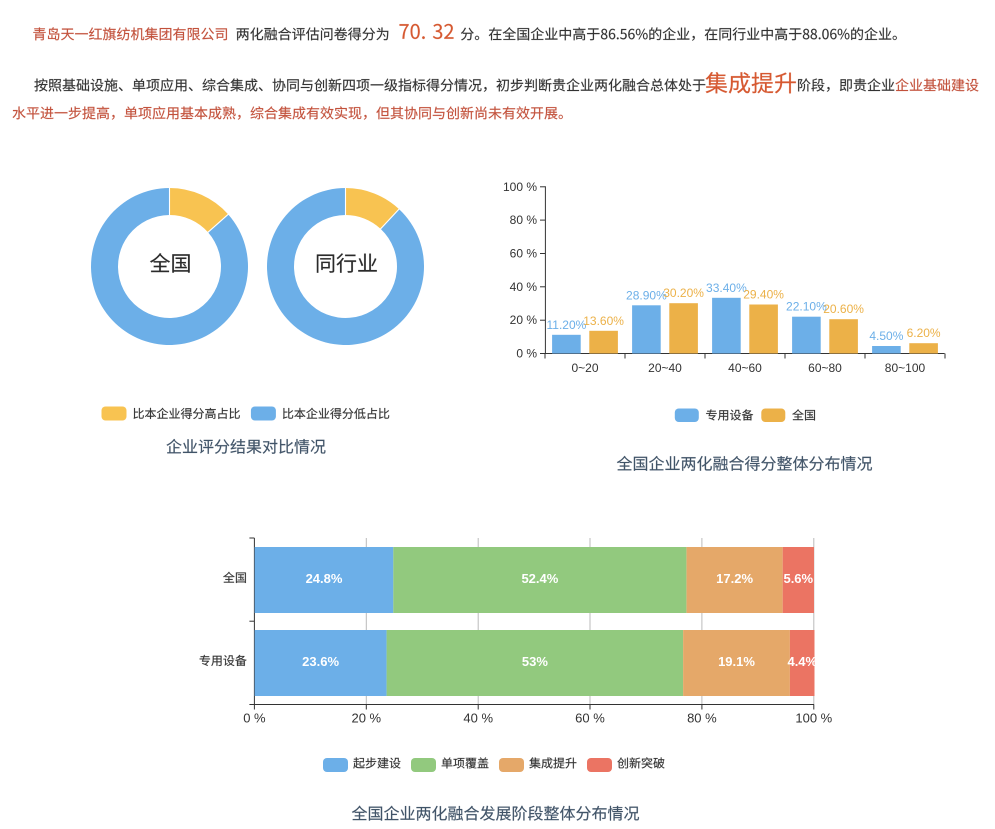  Describe the element at coordinates (798, 578) in the screenshot. I see `svg-text: 5.6%` at that location.